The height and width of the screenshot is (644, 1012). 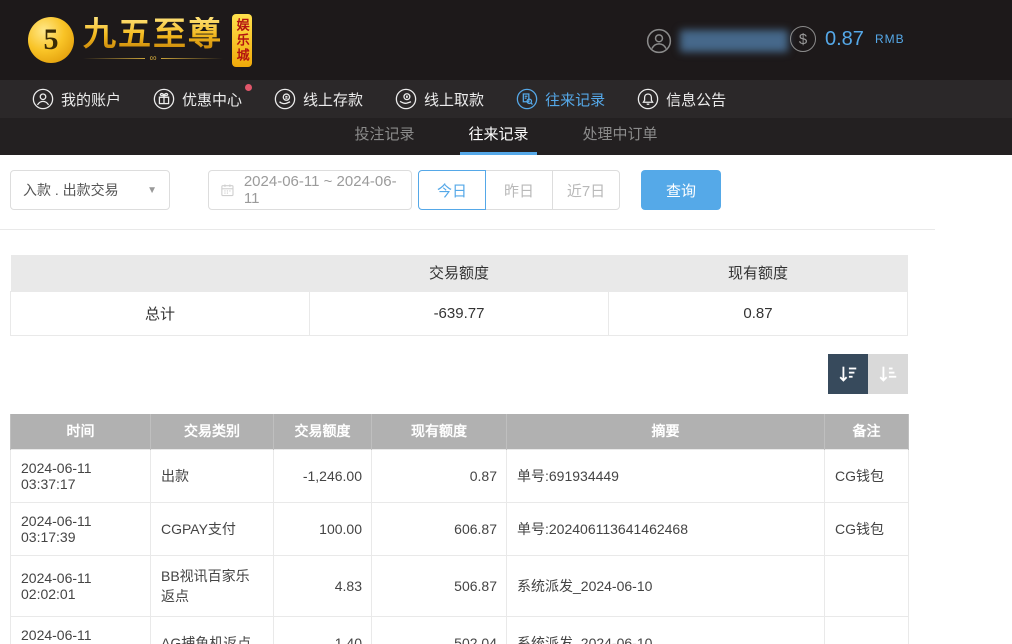 I want to click on summary-table: 交易额度 现有额度 总计 -639.77 0.87, so click(x=459, y=295).